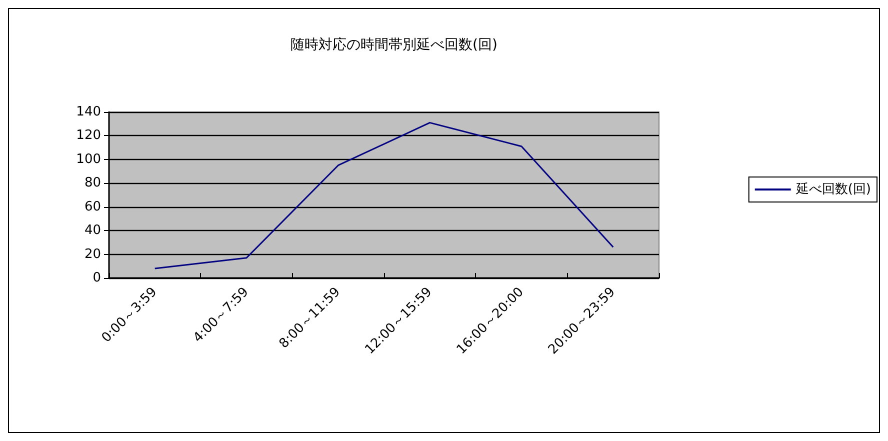 This screenshot has height=441, width=888. I want to click on legend-label: 延べ回数(回), so click(833, 189).